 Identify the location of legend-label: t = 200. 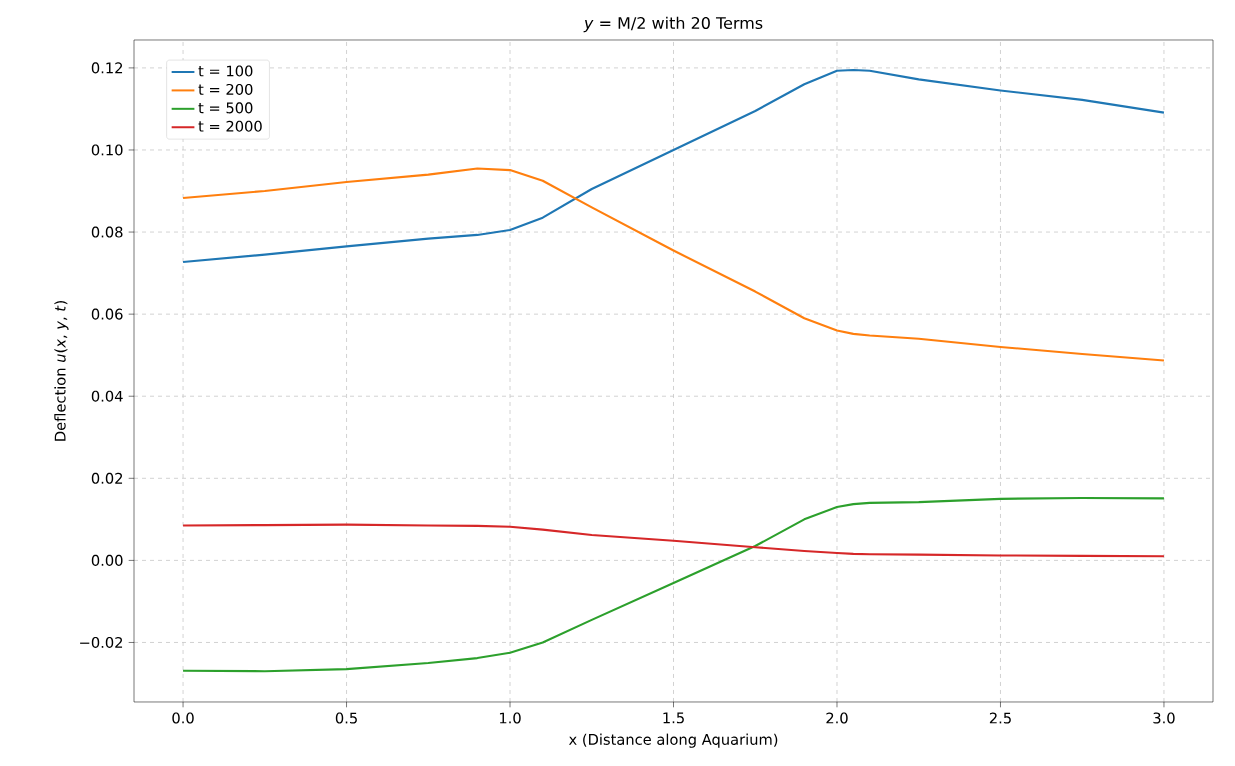
(225, 89).